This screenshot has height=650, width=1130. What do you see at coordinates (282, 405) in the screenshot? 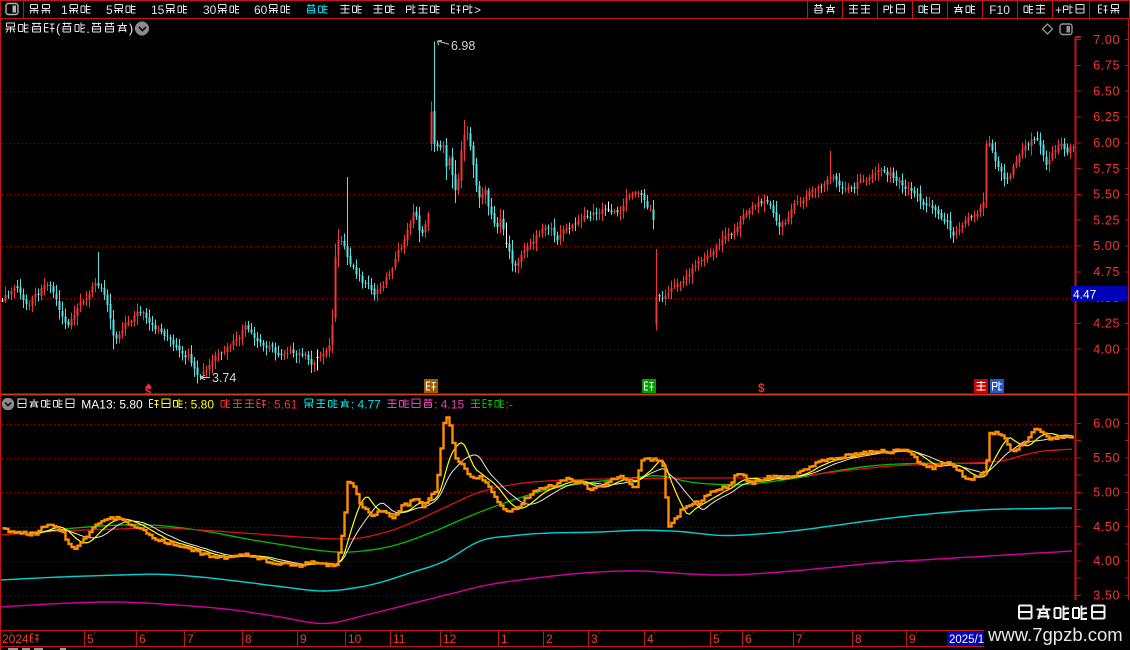
I see `svg-text:: 5.61: : 5.61` at bounding box center [282, 405].